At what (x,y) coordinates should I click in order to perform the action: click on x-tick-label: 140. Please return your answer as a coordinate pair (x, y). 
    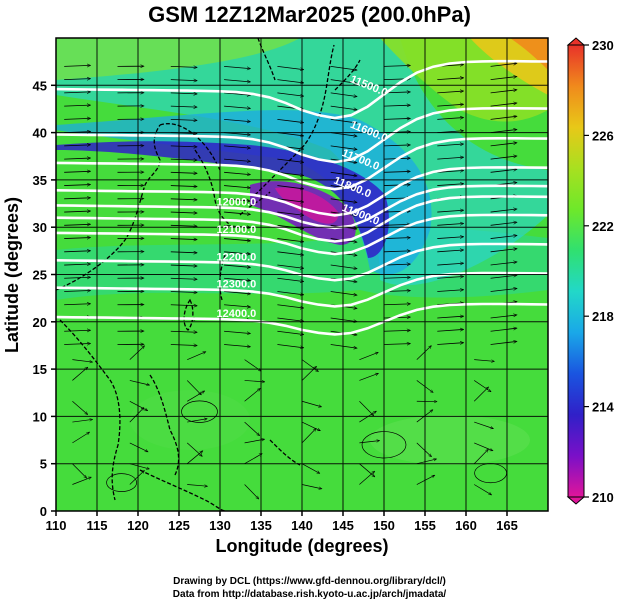
    Looking at the image, I should click on (302, 525).